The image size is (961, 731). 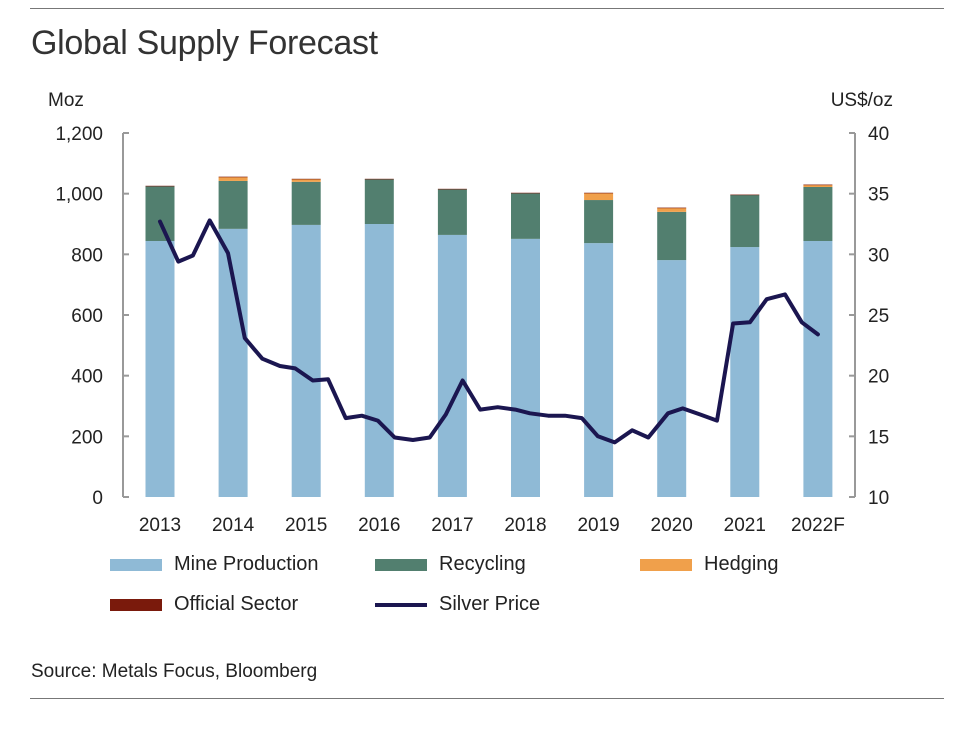 I want to click on x-tick-label: 2014, so click(x=233, y=525).